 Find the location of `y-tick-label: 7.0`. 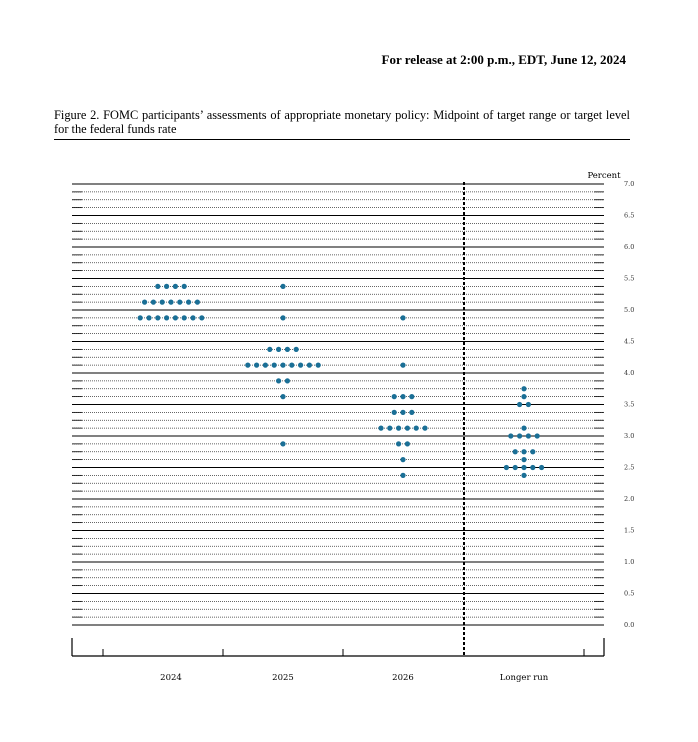

y-tick-label: 7.0 is located at coordinates (629, 184).